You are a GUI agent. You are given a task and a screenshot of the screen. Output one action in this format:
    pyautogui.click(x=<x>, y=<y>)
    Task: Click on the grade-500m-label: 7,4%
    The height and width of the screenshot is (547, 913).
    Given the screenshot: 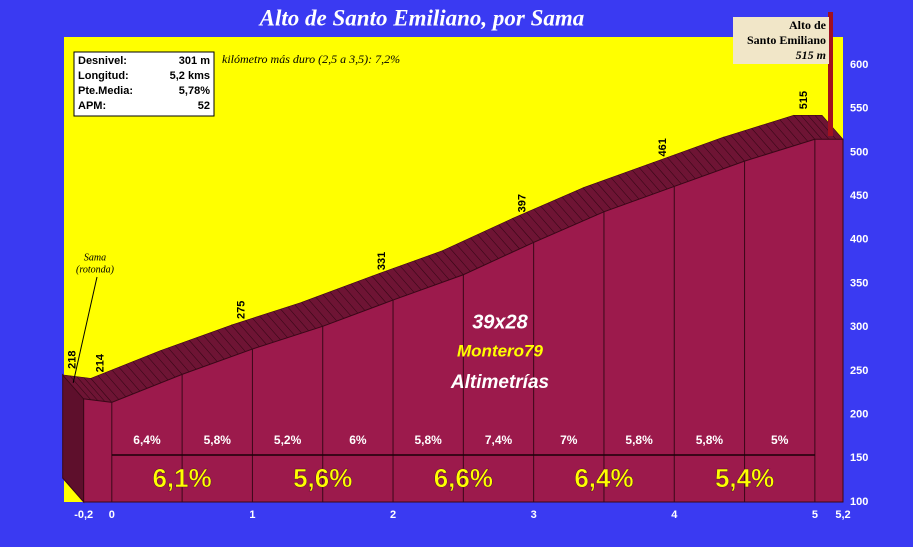 What is the action you would take?
    pyautogui.click(x=499, y=440)
    